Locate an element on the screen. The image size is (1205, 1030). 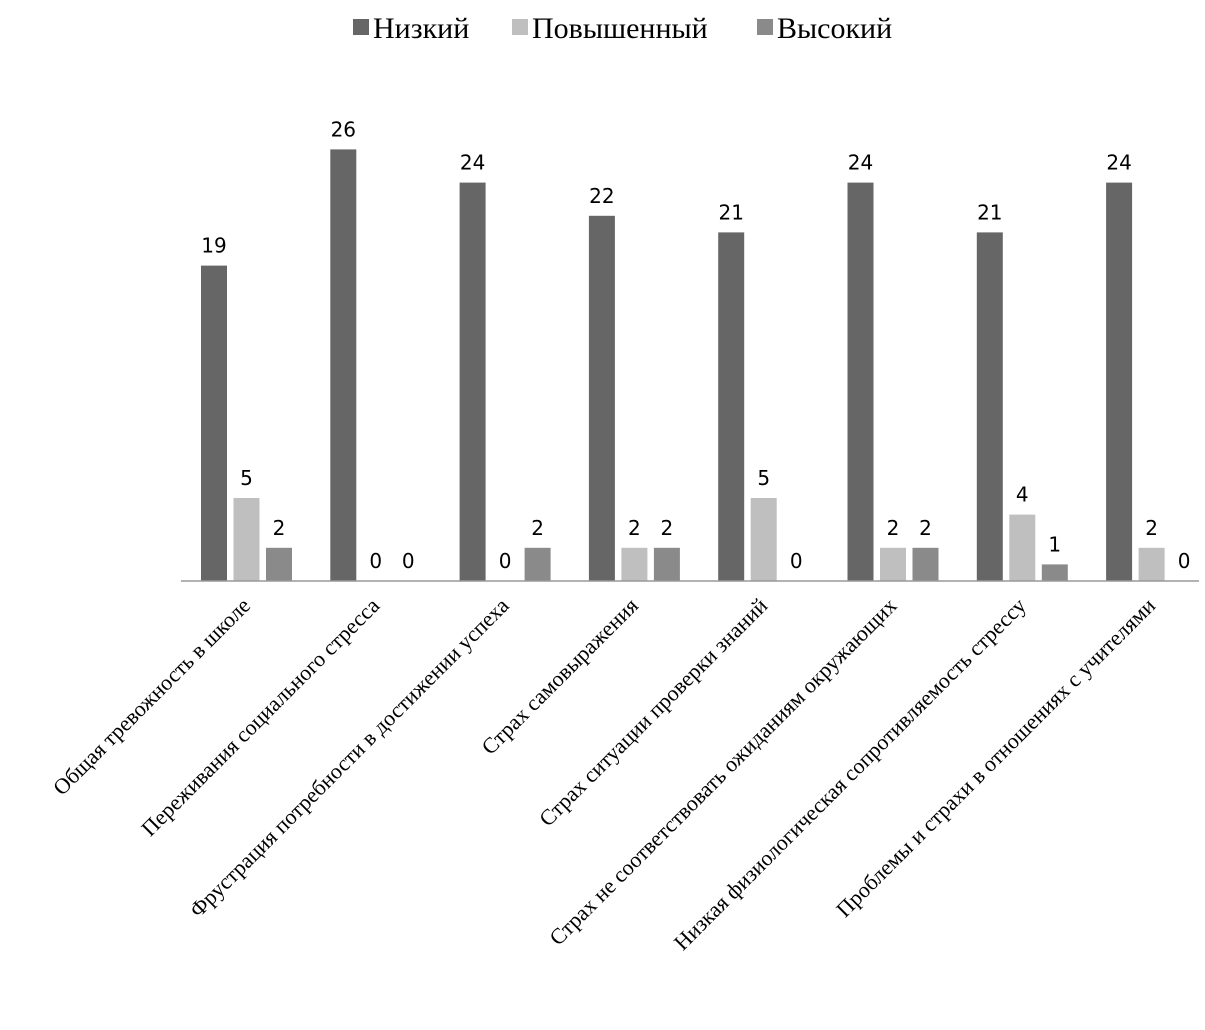
x-tick-label: Переживания социального стресса is located at coordinates (260, 717).